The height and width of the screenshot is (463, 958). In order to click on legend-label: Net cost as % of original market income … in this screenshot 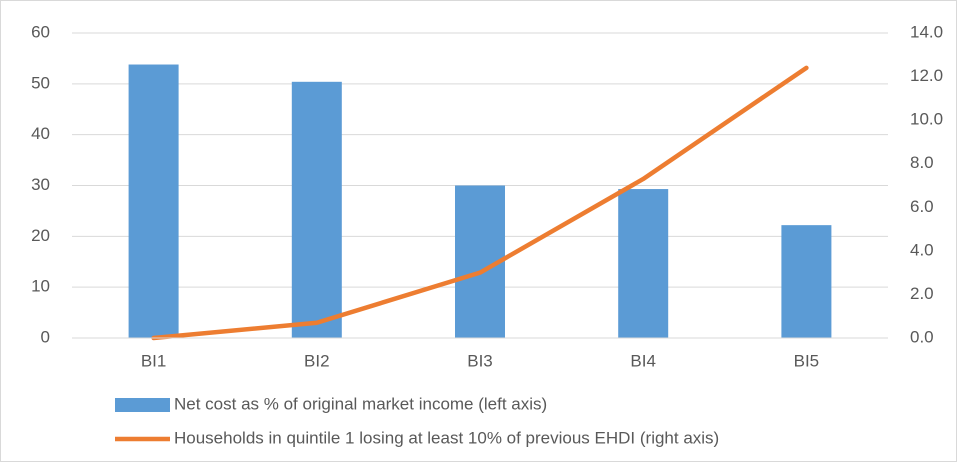, I will do `click(360, 403)`.